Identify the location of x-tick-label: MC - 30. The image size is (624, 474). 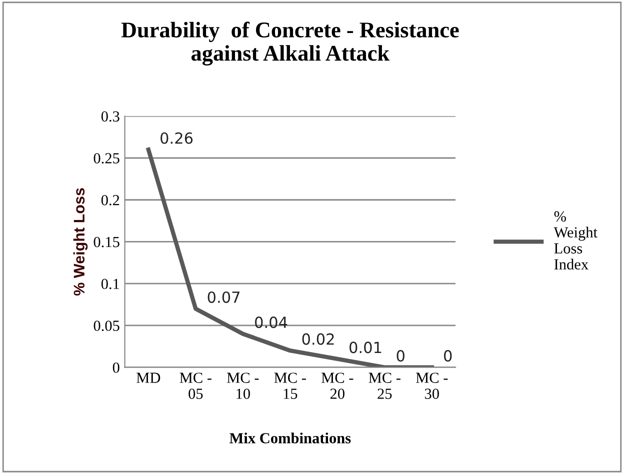
(432, 385).